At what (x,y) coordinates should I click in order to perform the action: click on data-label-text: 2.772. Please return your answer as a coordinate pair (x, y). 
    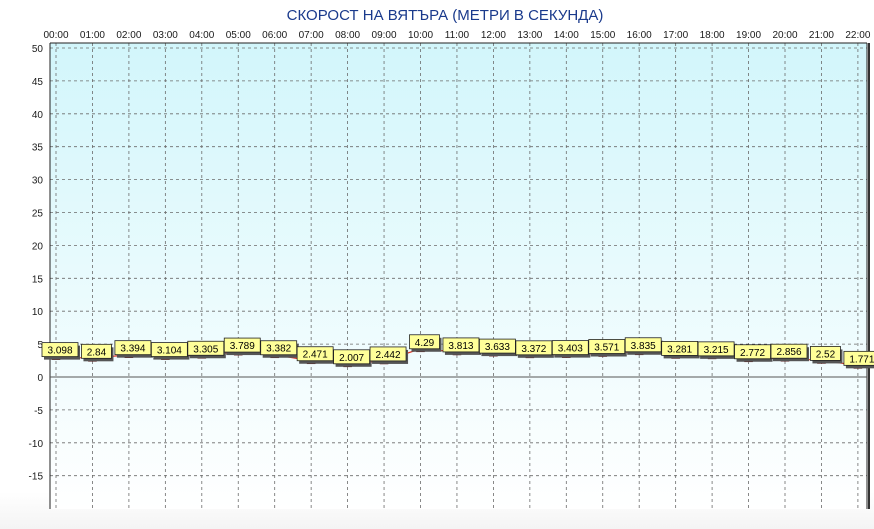
    Looking at the image, I should click on (752, 353).